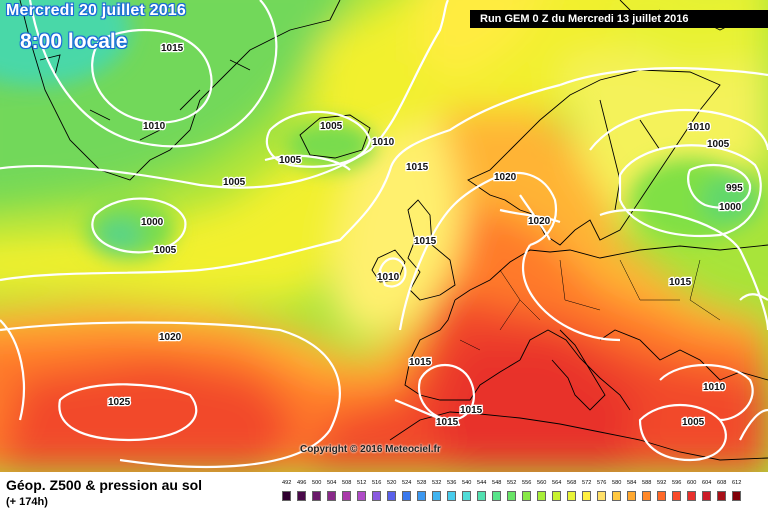  Describe the element at coordinates (734, 188) in the screenshot. I see `isobar-label: 995` at that location.